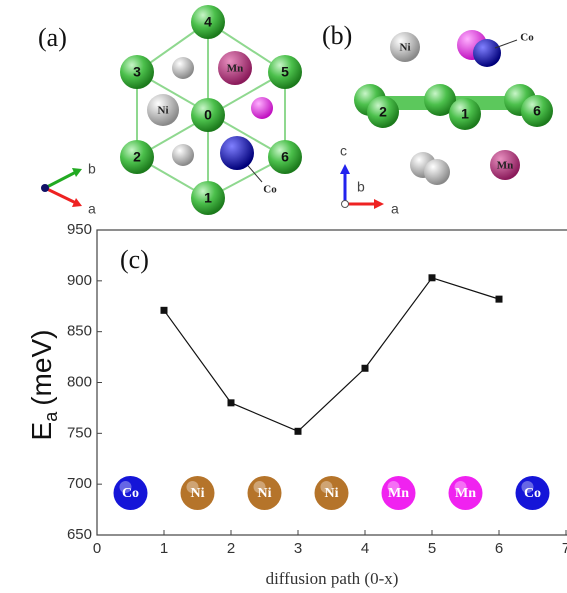  What do you see at coordinates (564, 548) in the screenshot?
I see `x-tick-label: 7` at bounding box center [564, 548].